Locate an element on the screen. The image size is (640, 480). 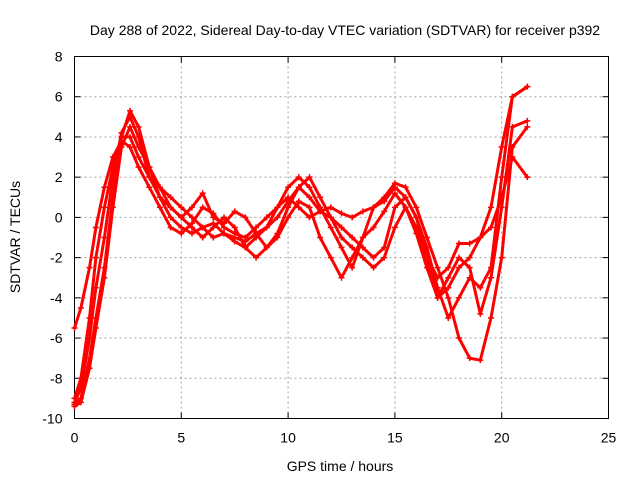
y-tick-label: -4 is located at coordinates (56, 298).